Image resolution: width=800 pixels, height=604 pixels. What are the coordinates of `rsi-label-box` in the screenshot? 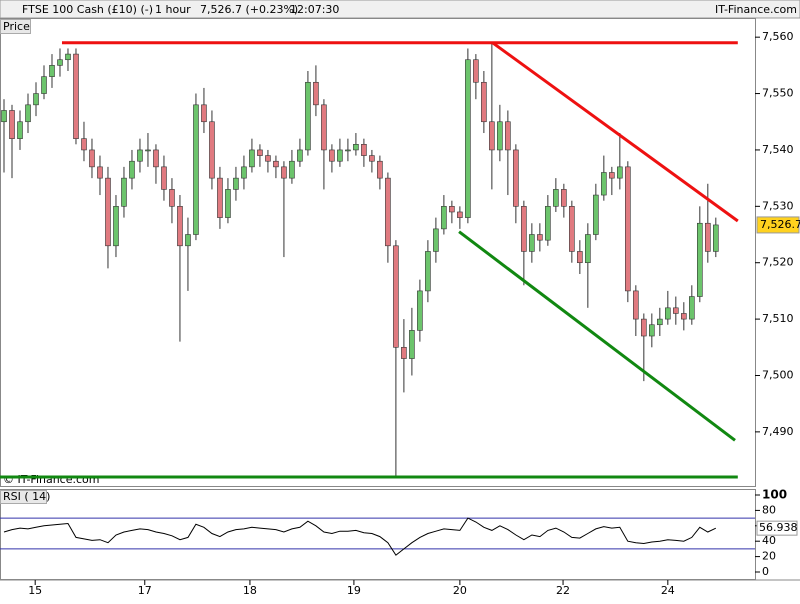 It's located at (23, 497).